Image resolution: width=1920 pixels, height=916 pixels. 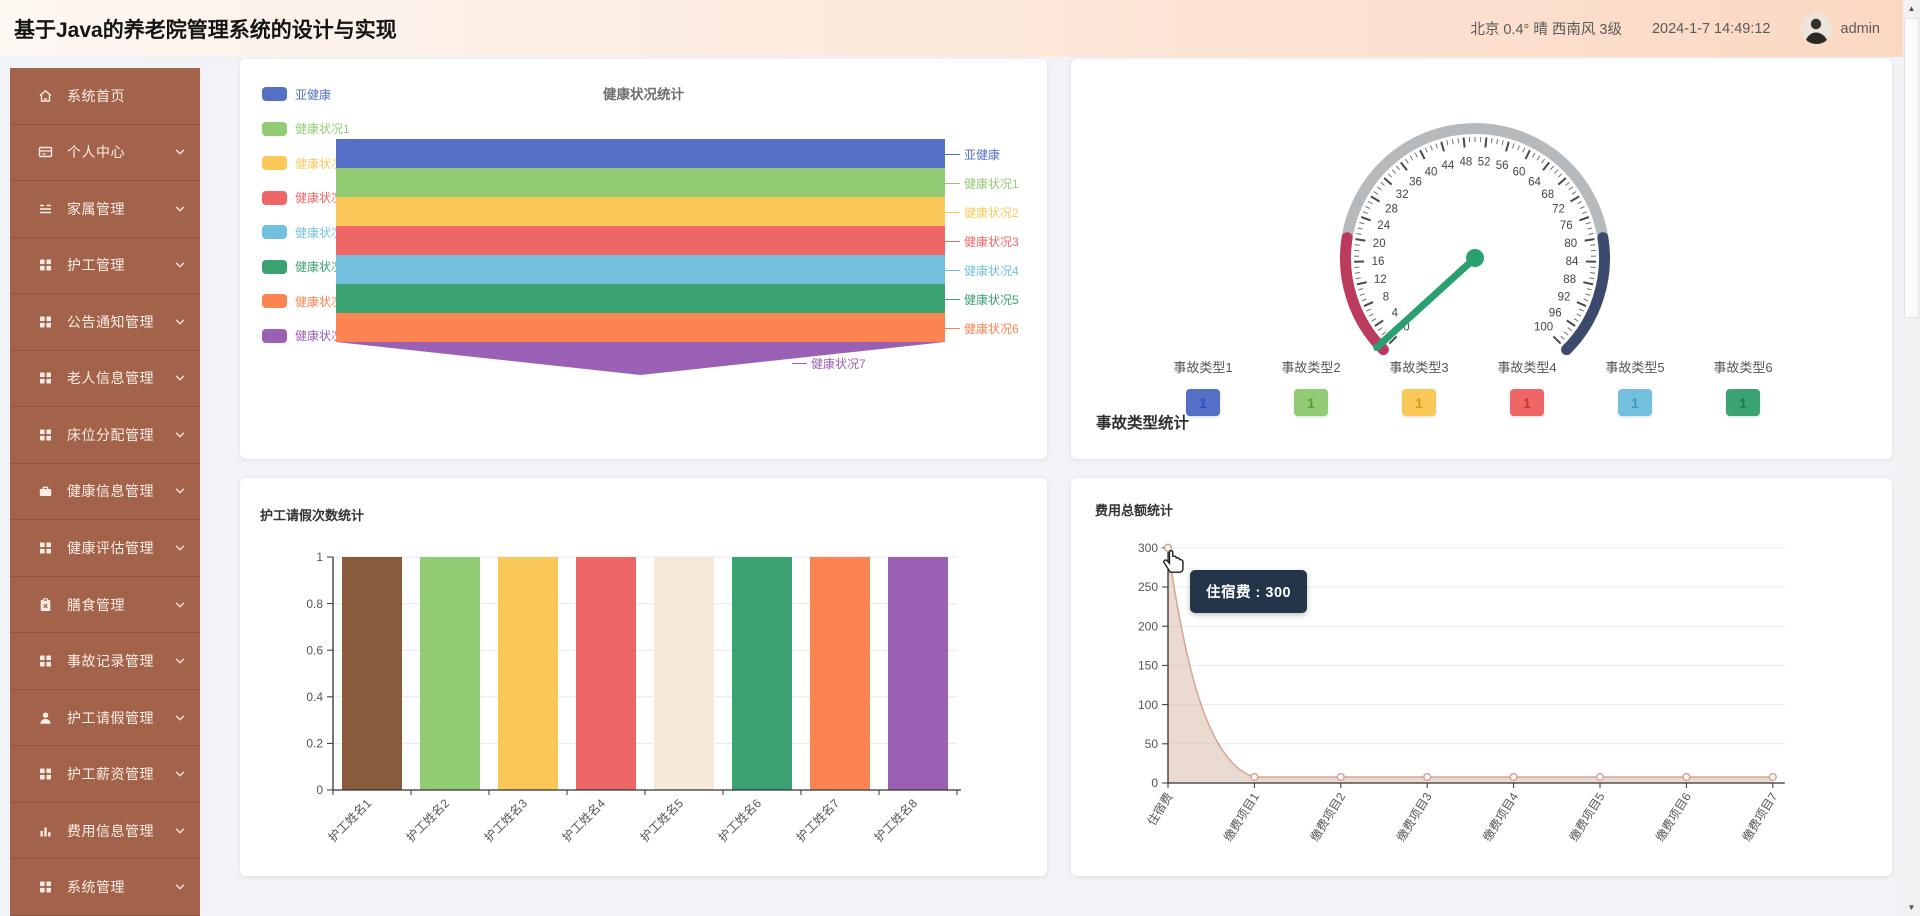 What do you see at coordinates (505, 819) in the screenshot?
I see `x-axis-label: 护工姓名3` at bounding box center [505, 819].